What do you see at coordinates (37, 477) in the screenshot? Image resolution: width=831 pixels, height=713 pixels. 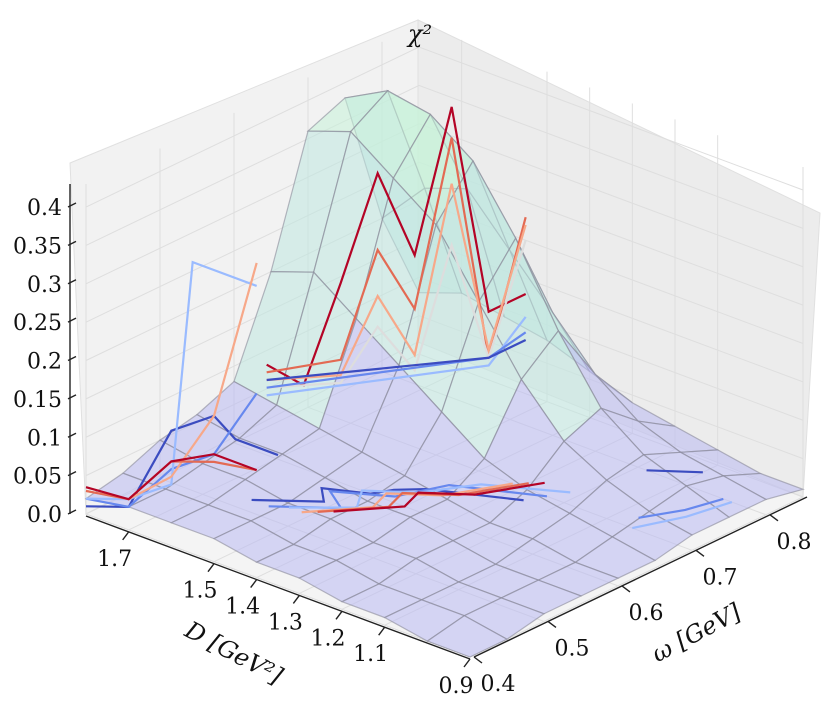 I see `z-tick-label: 0.05` at bounding box center [37, 477].